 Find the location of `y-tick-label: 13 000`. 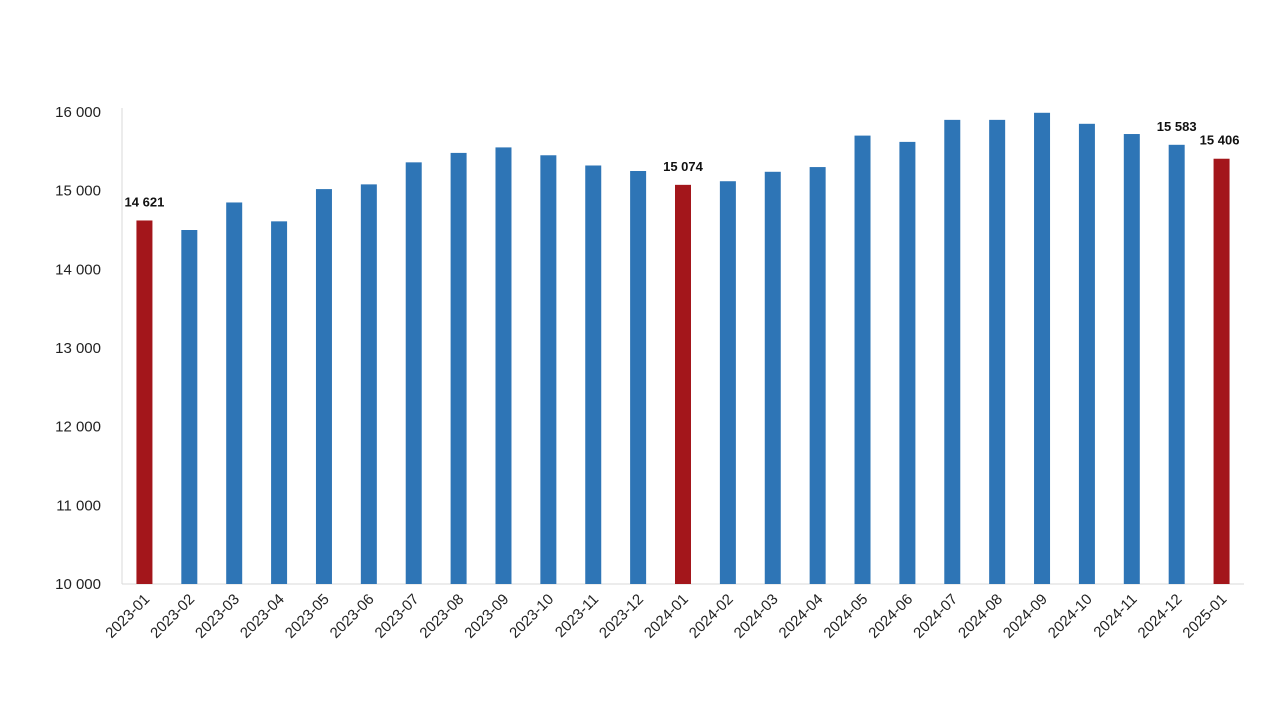

y-tick-label: 13 000 is located at coordinates (78, 348).